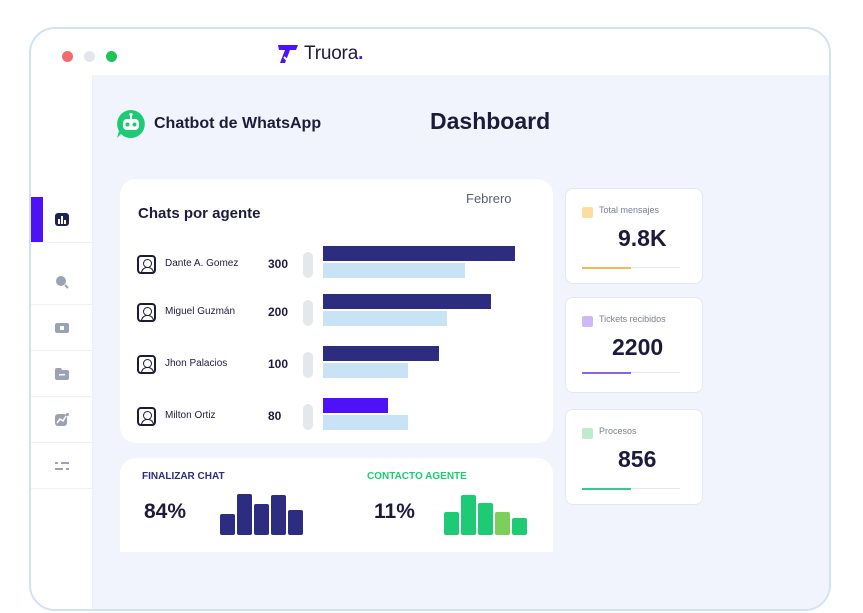 This screenshot has height=613, width=863. Describe the element at coordinates (67, 56) in the screenshot. I see `close-dot` at that location.